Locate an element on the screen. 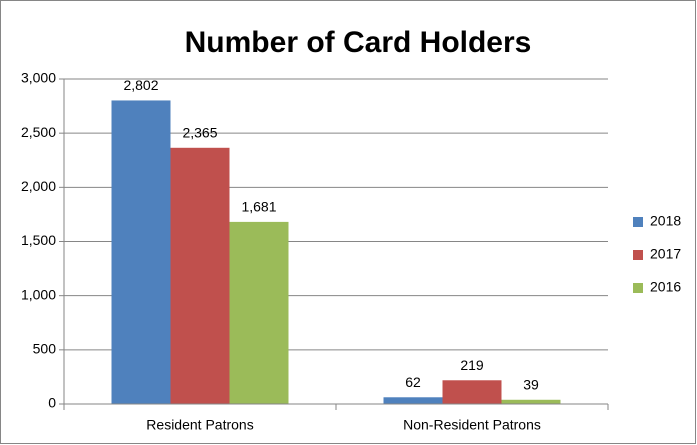 The height and width of the screenshot is (445, 697). x-tick-label: Non-Resident Patrons is located at coordinates (472, 425).